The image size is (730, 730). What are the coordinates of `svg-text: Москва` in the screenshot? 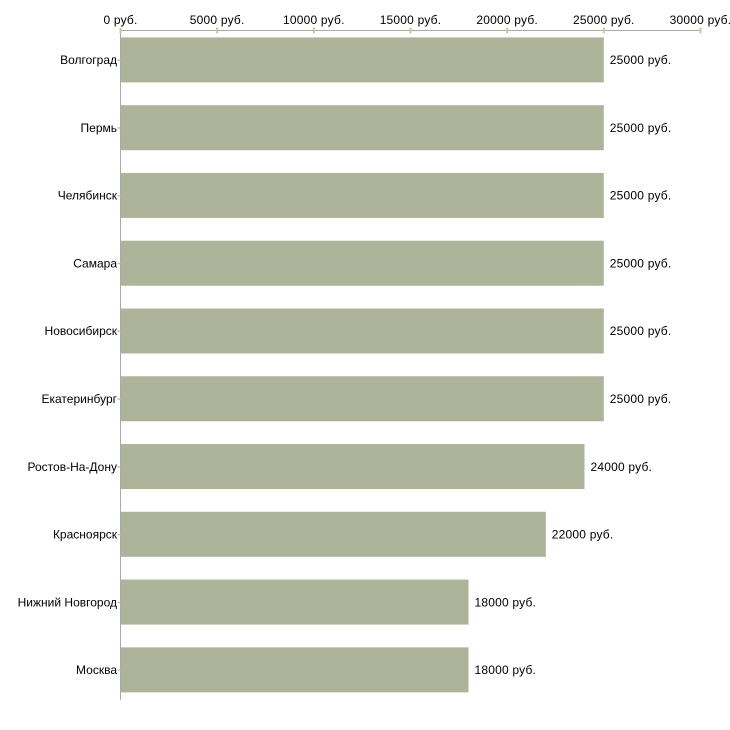 It's located at (96, 670).